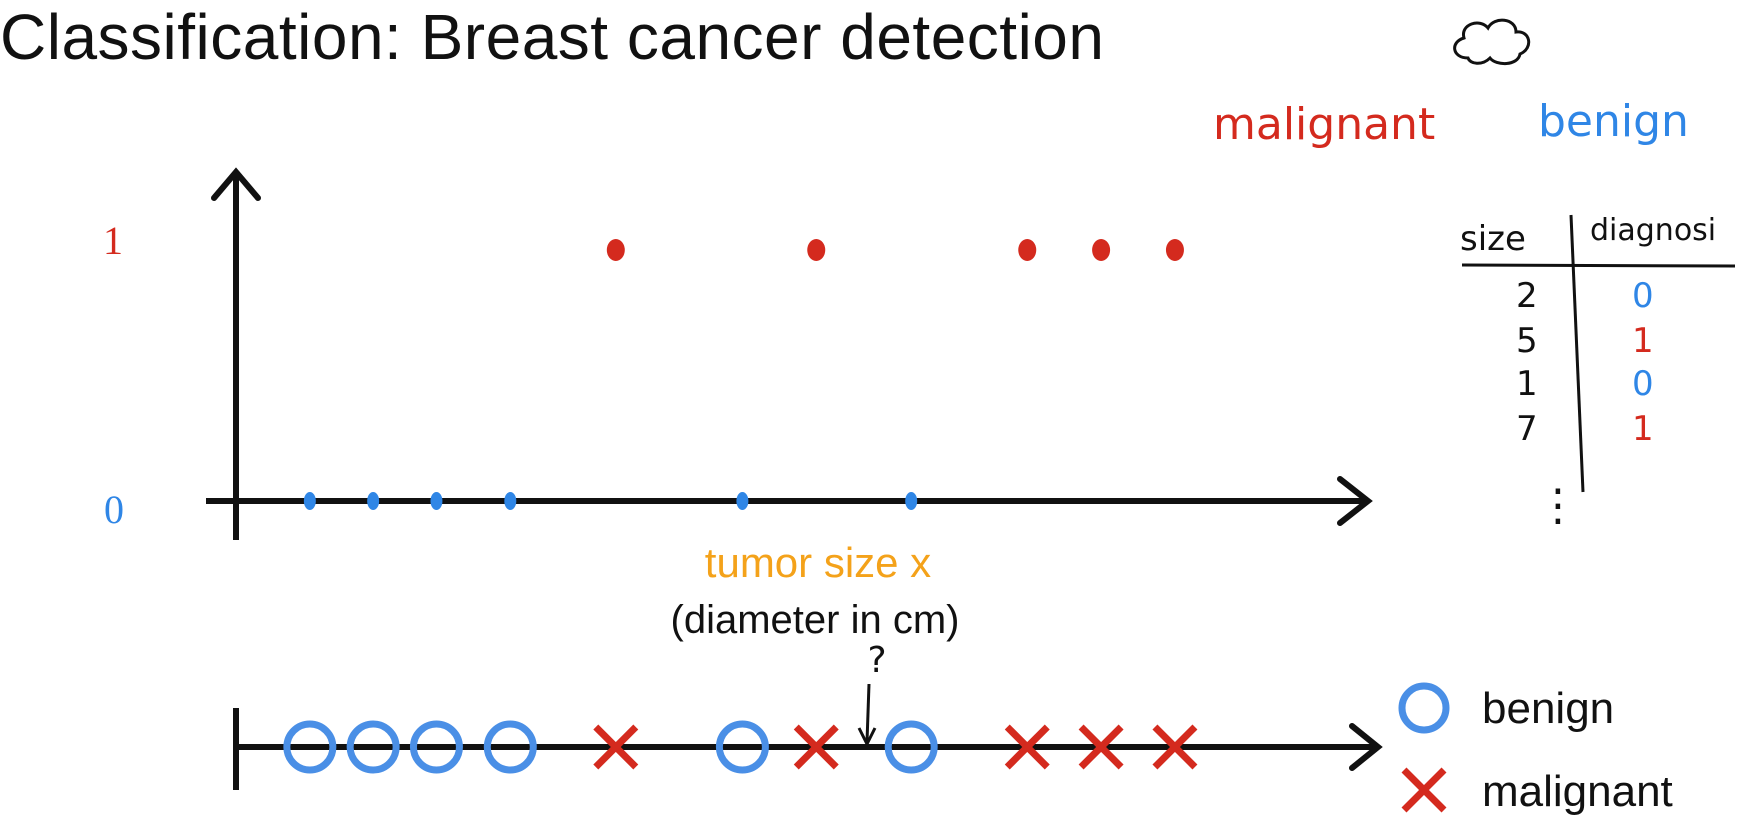 This screenshot has width=1751, height=818. Describe the element at coordinates (113, 240) in the screenshot. I see `y-tick-label-1: 1` at that location.